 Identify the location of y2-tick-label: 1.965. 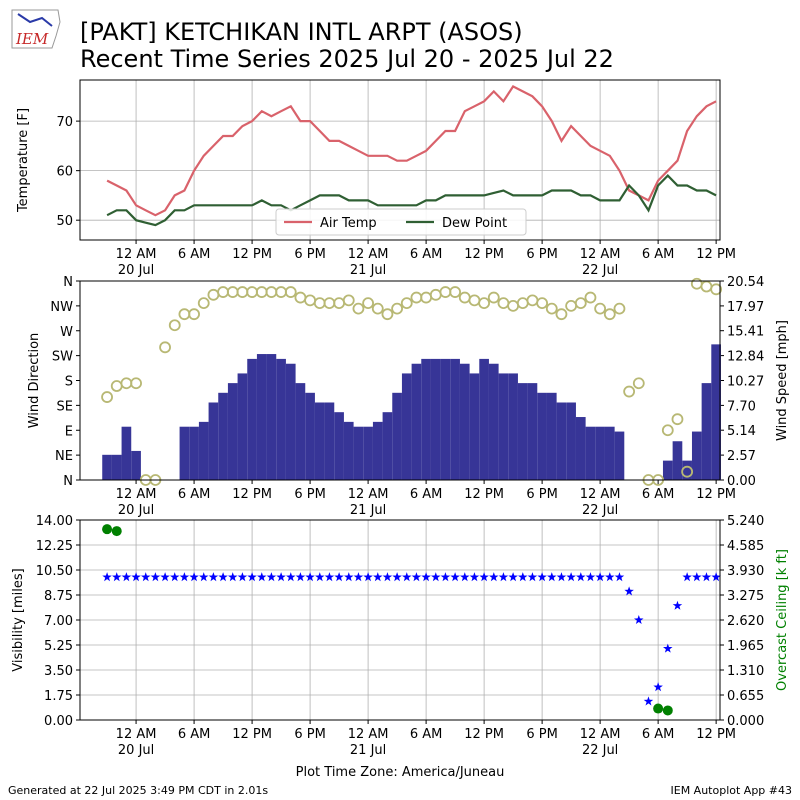
(745, 646).